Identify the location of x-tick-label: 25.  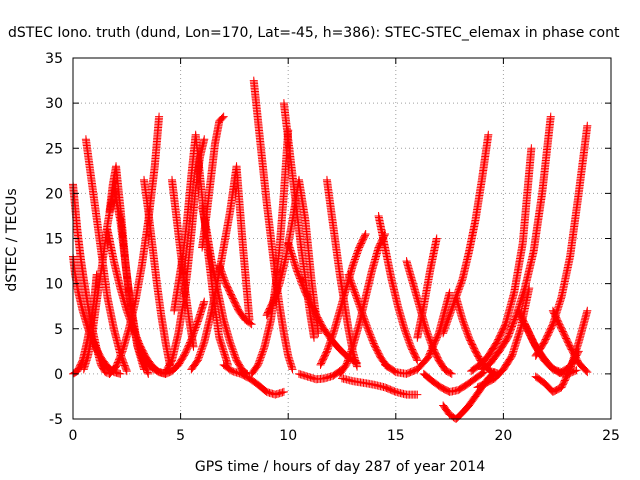
(611, 436).